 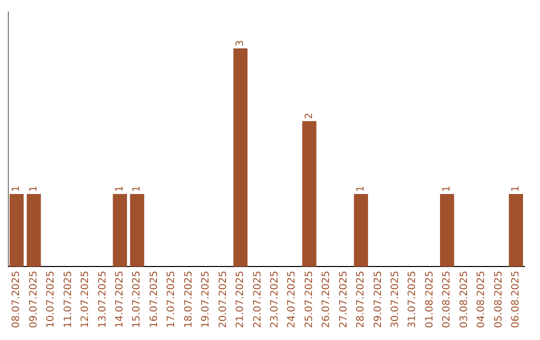 What do you see at coordinates (120, 299) in the screenshot?
I see `x-tick-label: 14.07.2025` at bounding box center [120, 299].